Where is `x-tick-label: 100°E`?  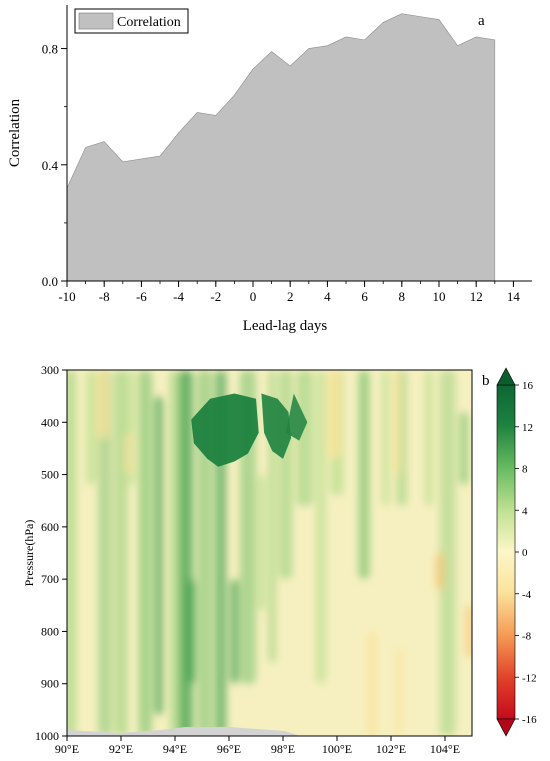 x-tick-label: 100°E is located at coordinates (337, 749).